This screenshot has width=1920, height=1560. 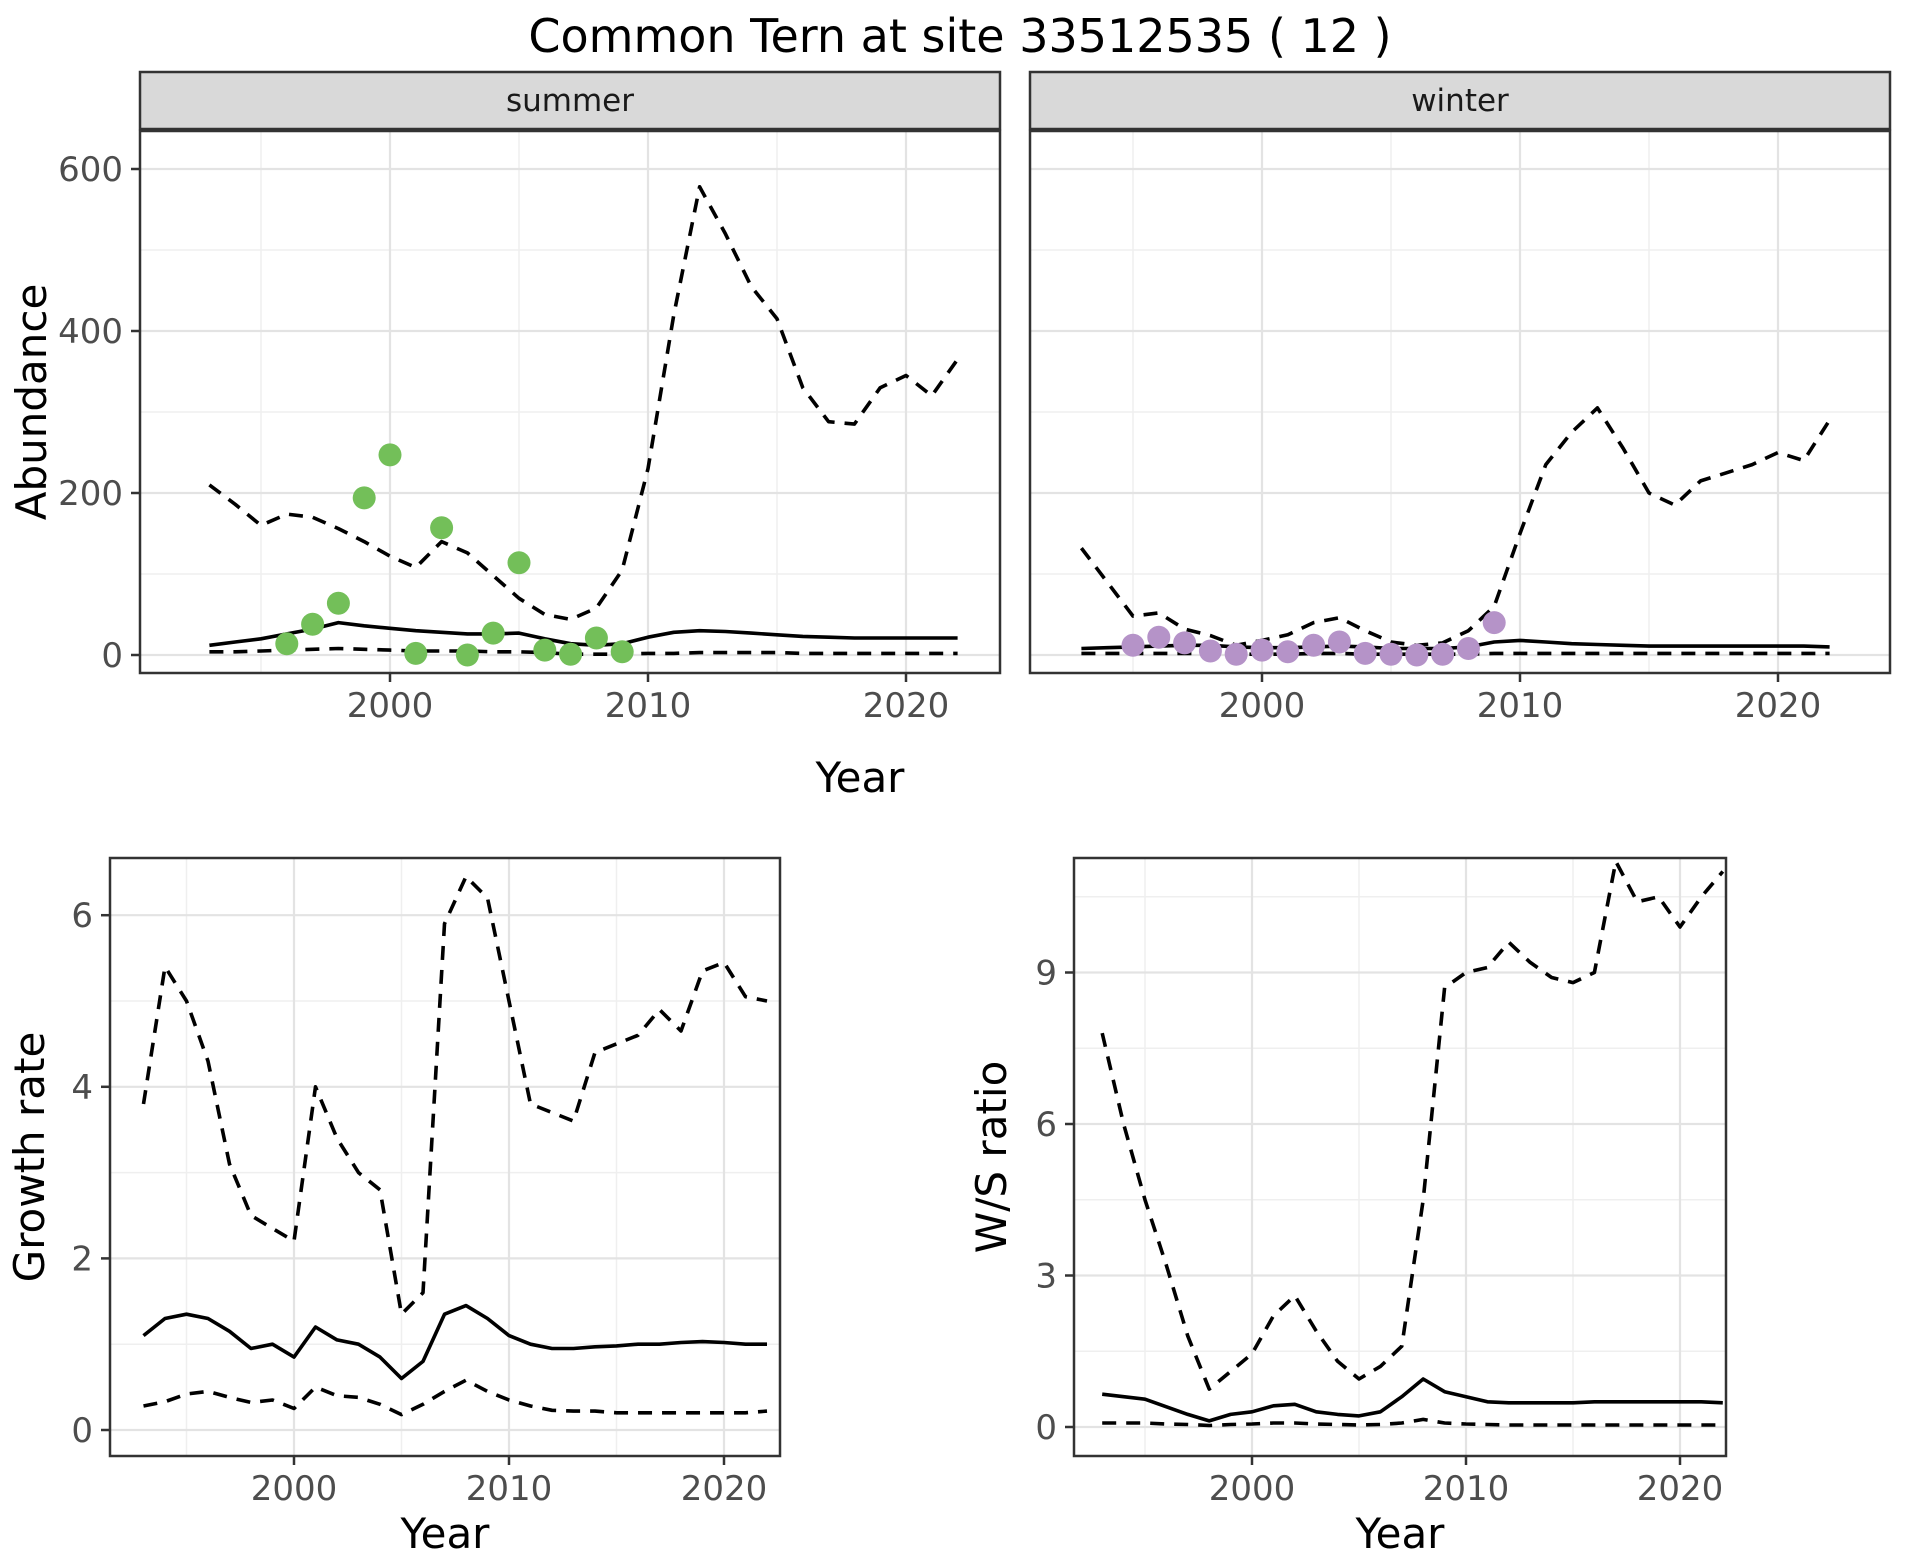 I want to click on axis-ticks: 2000 2010 2020, so click(x=1520, y=699).